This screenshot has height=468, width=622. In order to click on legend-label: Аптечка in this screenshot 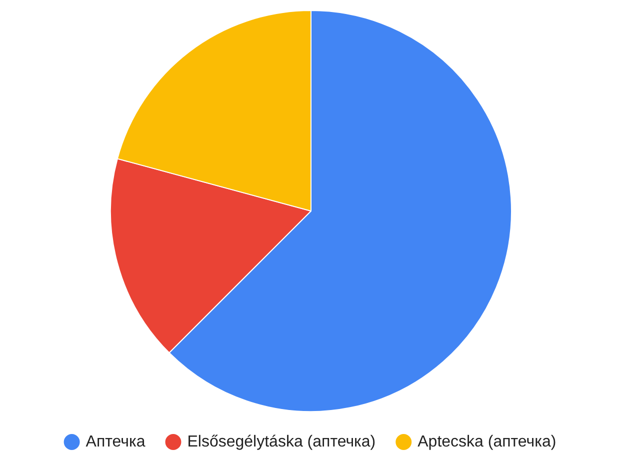, I will do `click(116, 441)`.